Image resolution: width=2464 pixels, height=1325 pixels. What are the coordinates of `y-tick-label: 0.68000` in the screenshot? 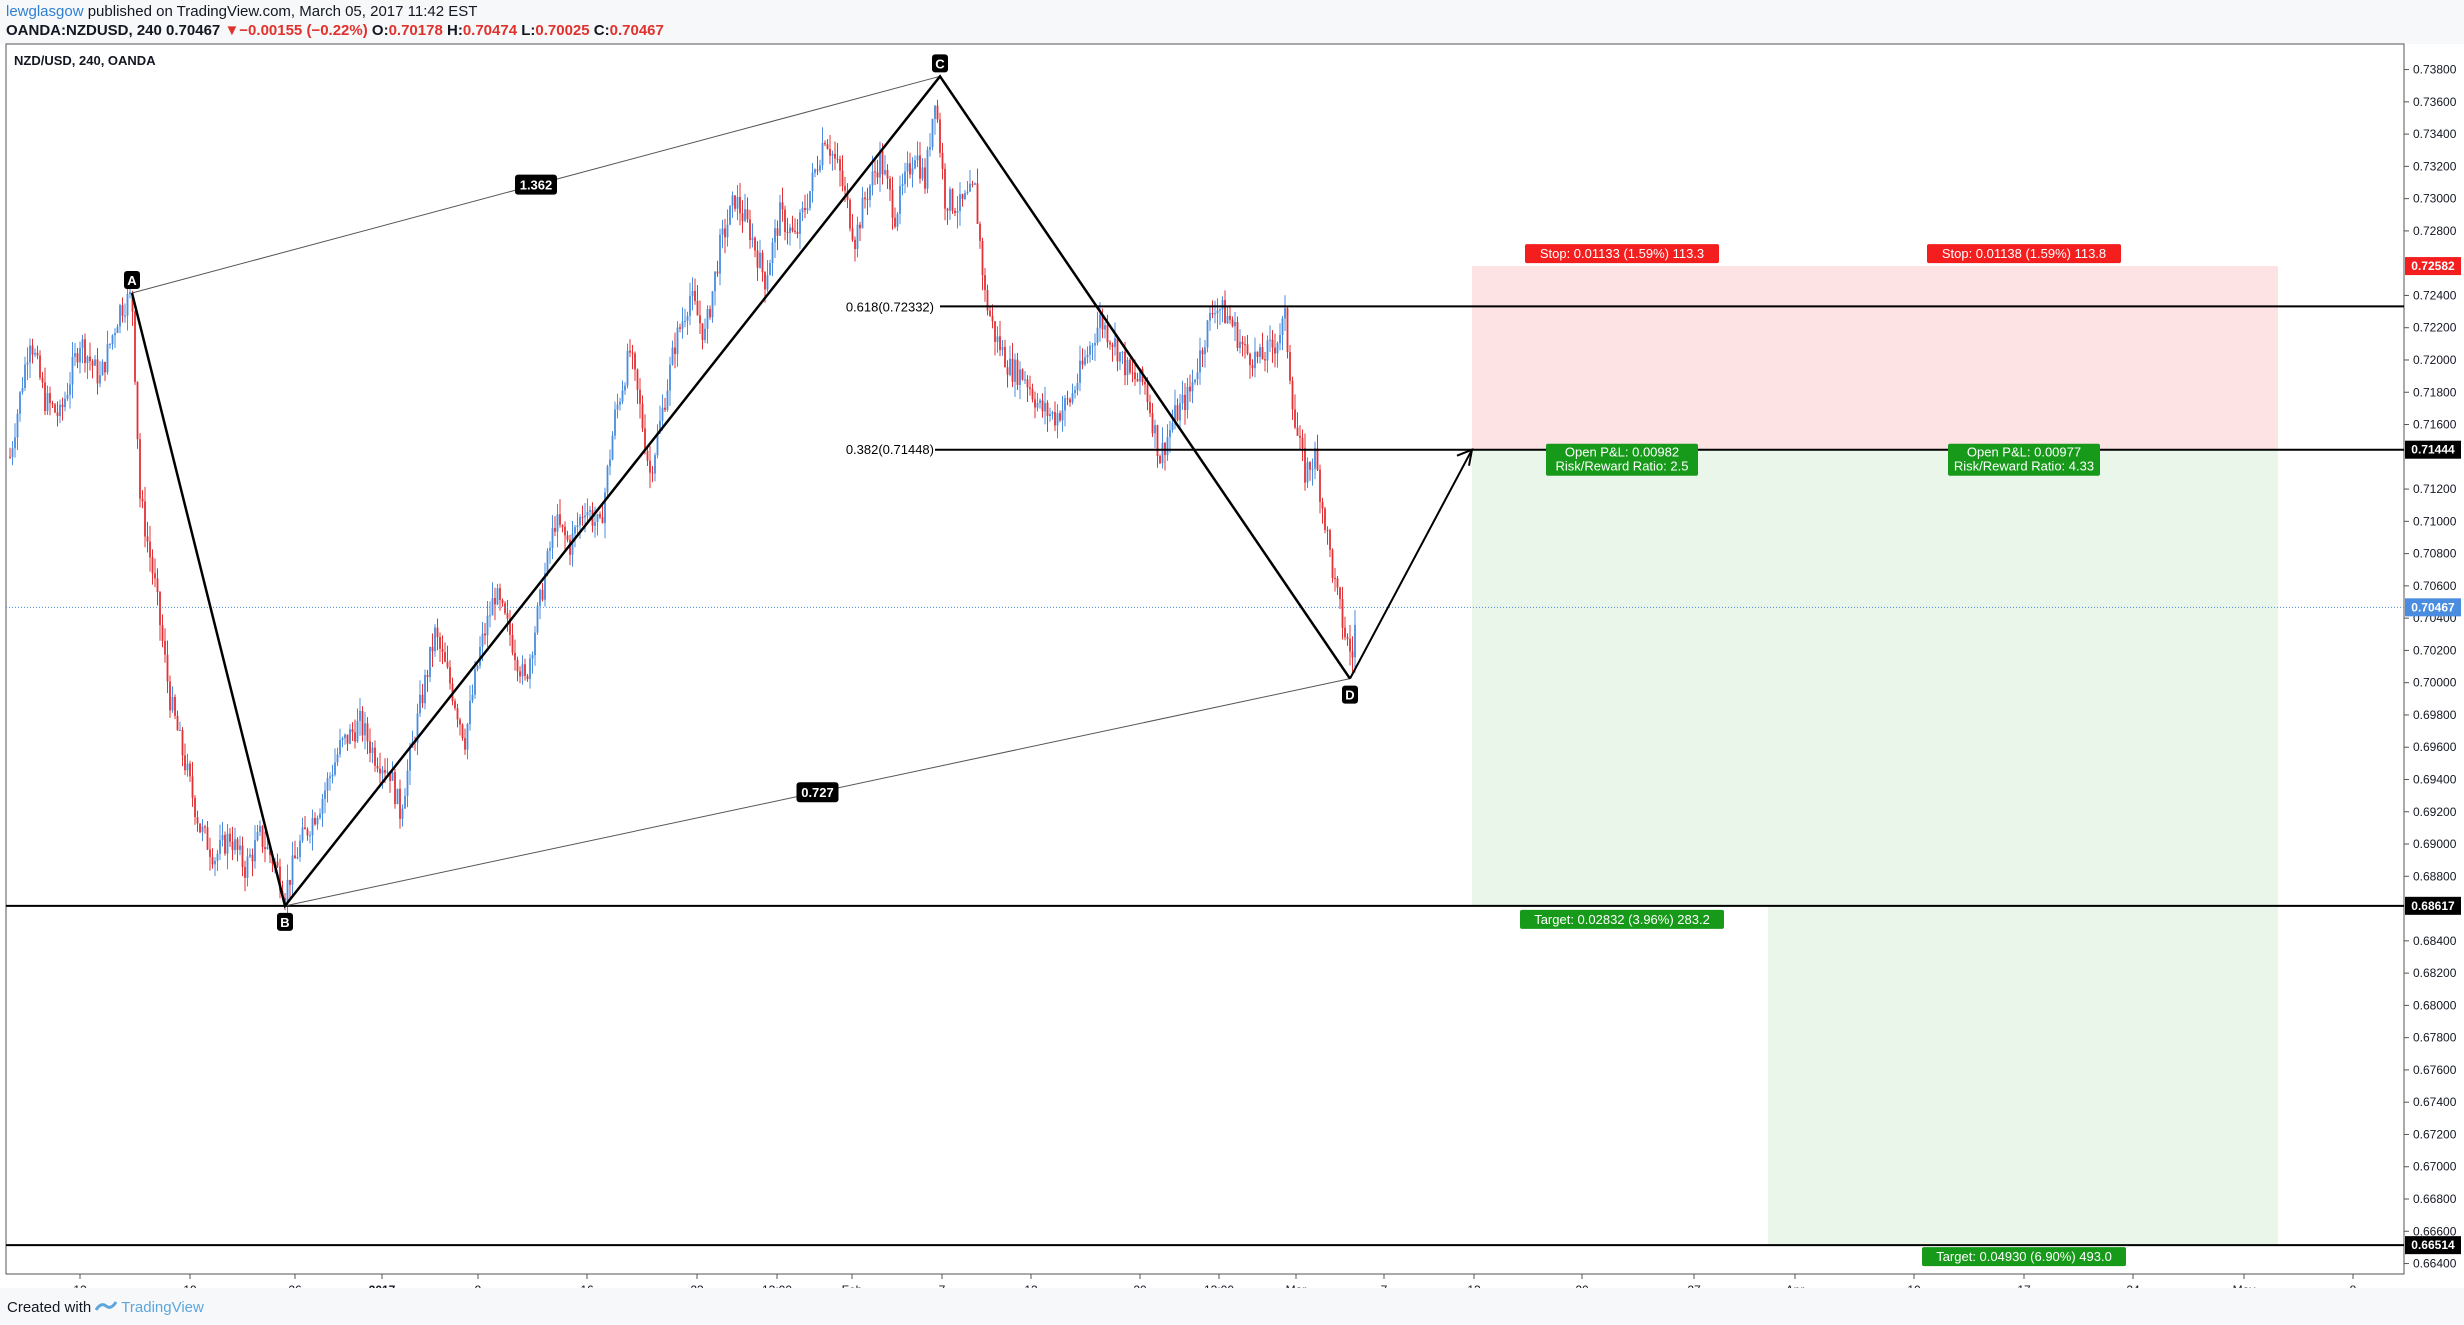 It's located at (2435, 1005).